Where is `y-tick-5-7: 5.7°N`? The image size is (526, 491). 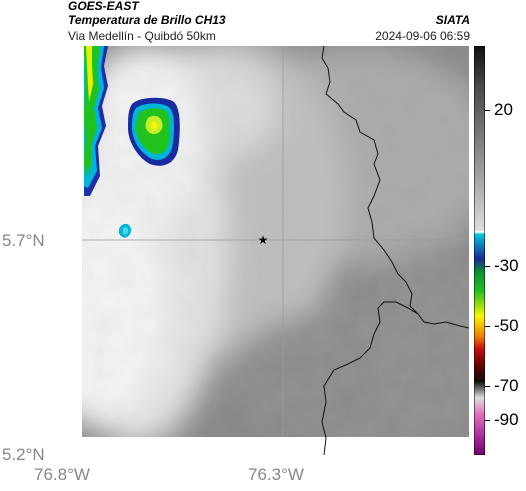
y-tick-5-7: 5.7°N is located at coordinates (23, 240).